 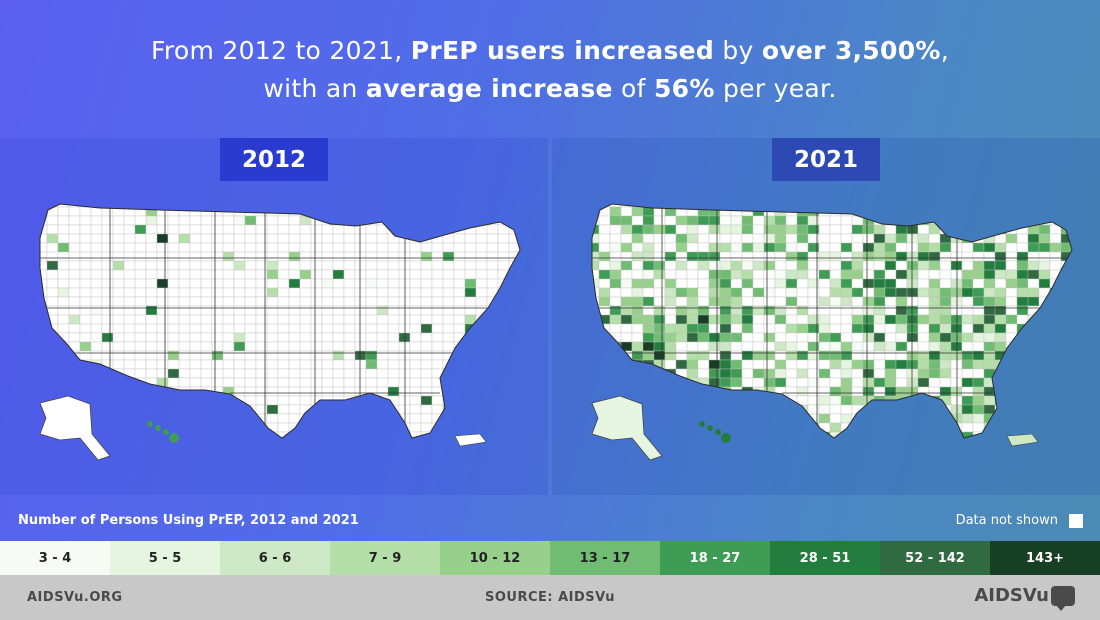 What do you see at coordinates (605, 558) in the screenshot?
I see `legend-bin-5: 13 - 17` at bounding box center [605, 558].